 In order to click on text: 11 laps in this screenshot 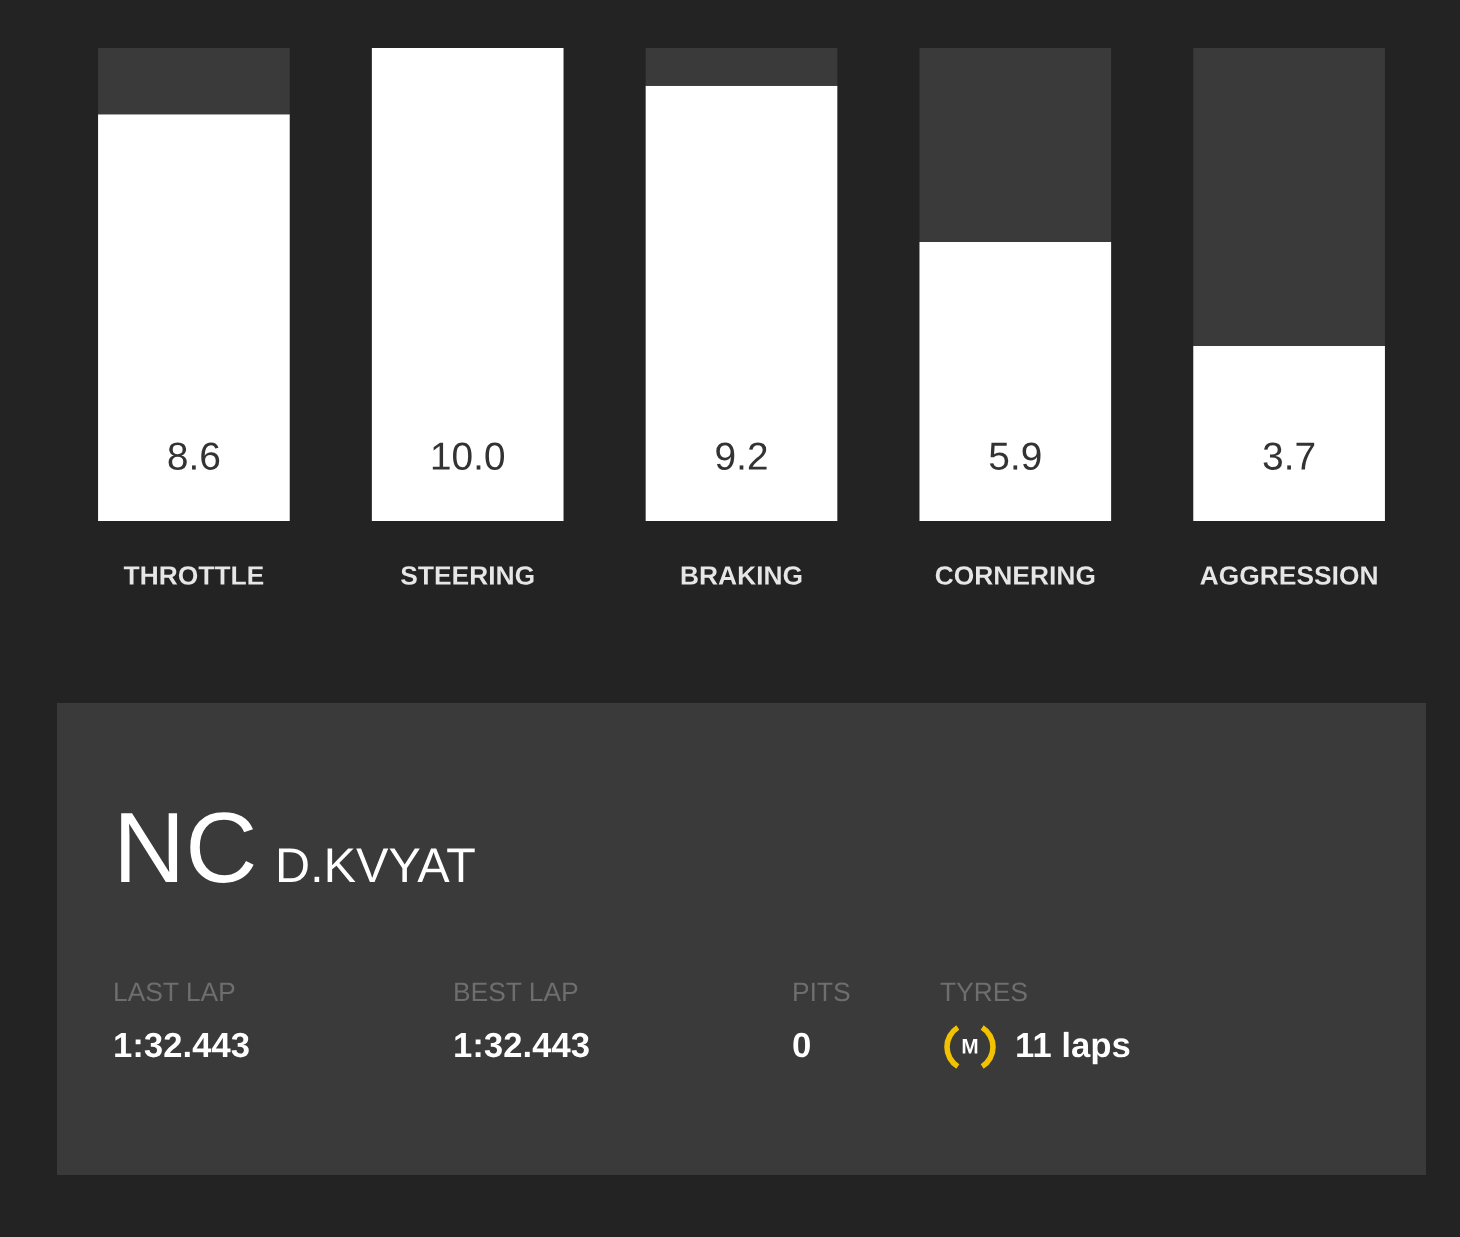, I will do `click(1073, 1048)`.